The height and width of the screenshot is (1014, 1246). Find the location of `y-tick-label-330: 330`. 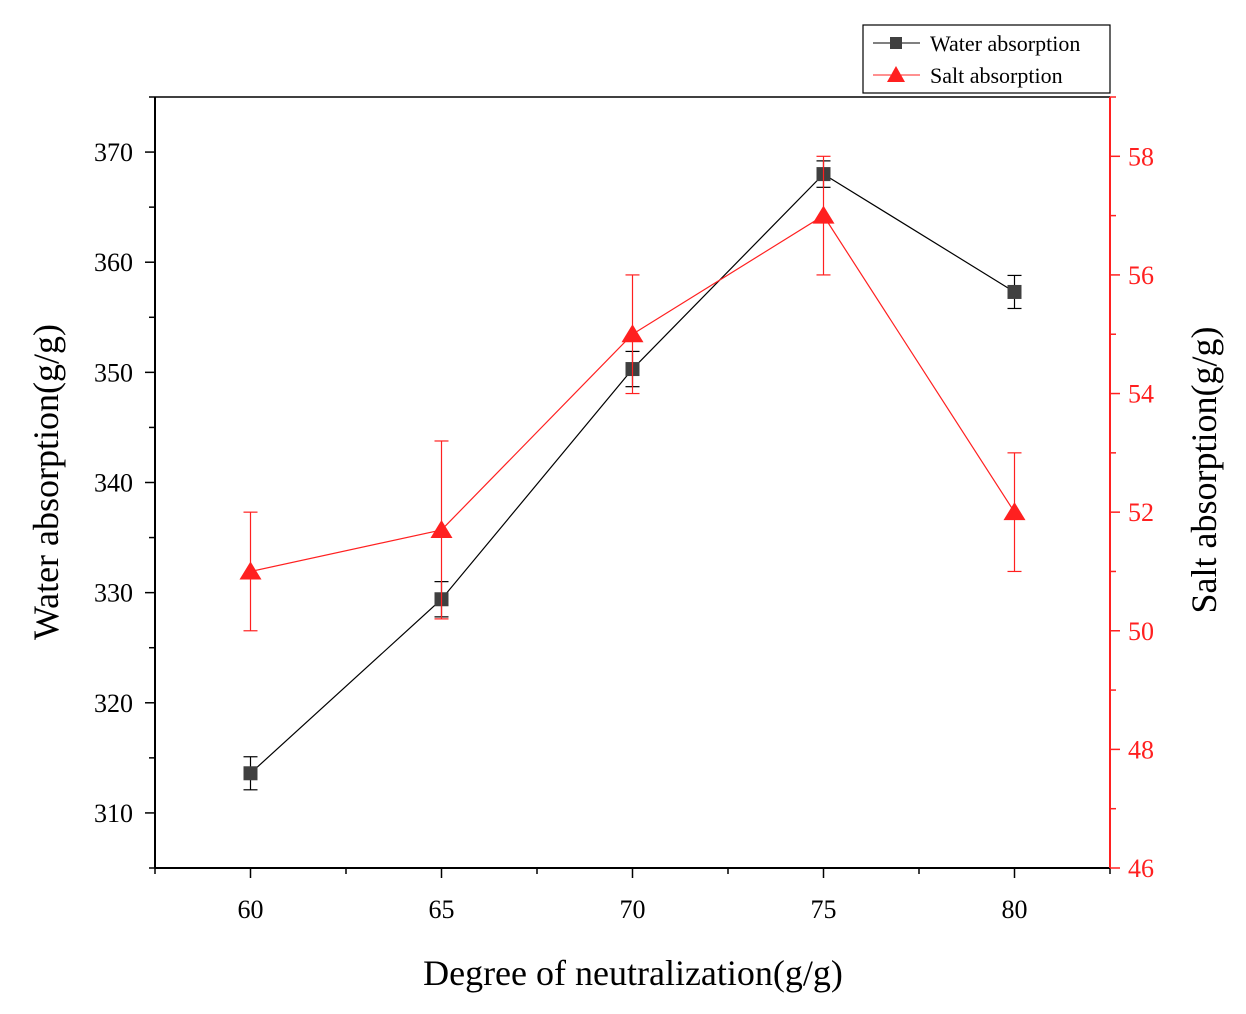

y-tick-label-330: 330 is located at coordinates (113, 593).